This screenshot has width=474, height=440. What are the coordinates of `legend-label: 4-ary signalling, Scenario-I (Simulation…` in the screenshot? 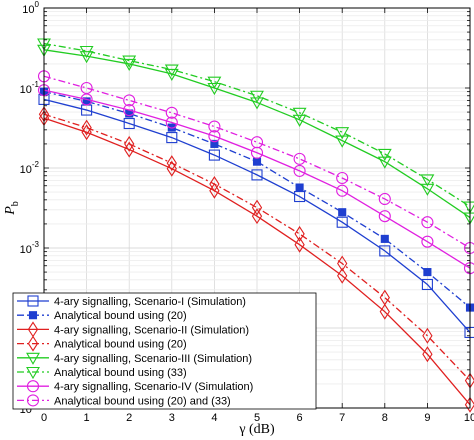 It's located at (150, 302).